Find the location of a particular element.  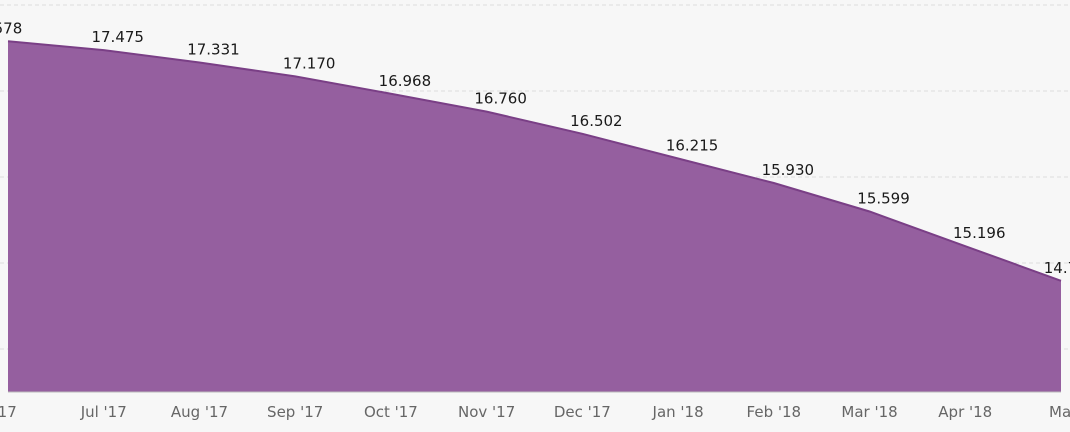

data-label: 16.760 is located at coordinates (500, 99).